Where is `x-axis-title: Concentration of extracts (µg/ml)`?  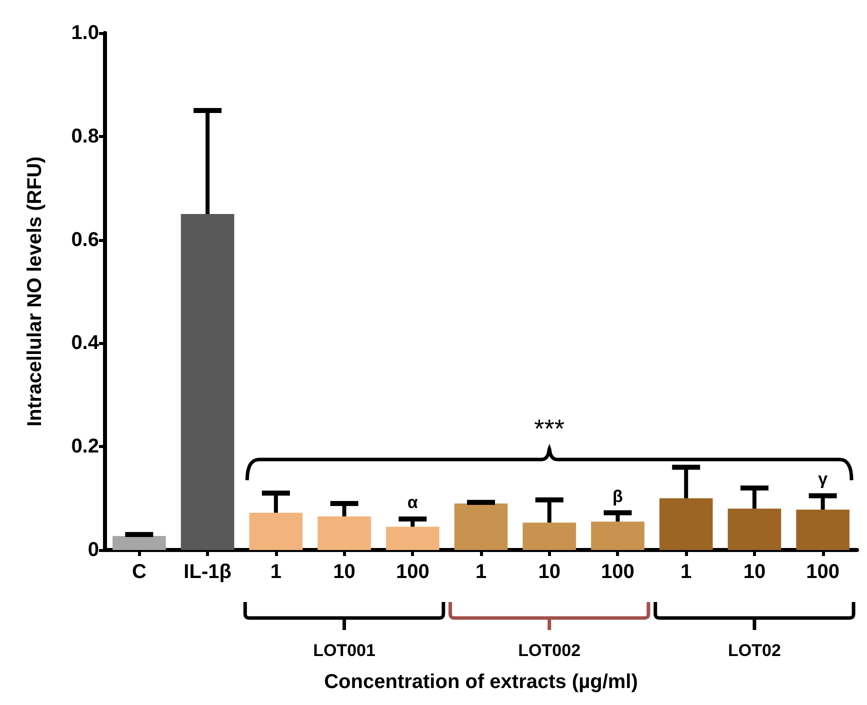
x-axis-title: Concentration of extracts (µg/ml) is located at coordinates (481, 682).